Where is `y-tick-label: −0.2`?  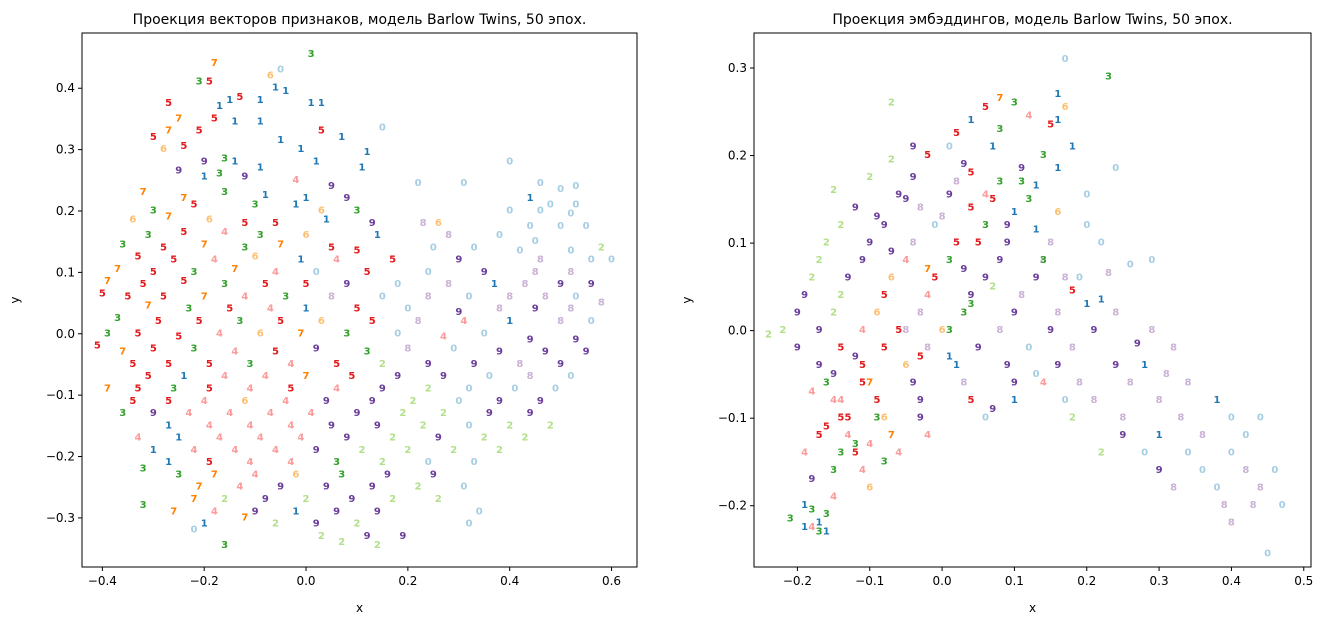
y-tick-label: −0.2 is located at coordinates (60, 457).